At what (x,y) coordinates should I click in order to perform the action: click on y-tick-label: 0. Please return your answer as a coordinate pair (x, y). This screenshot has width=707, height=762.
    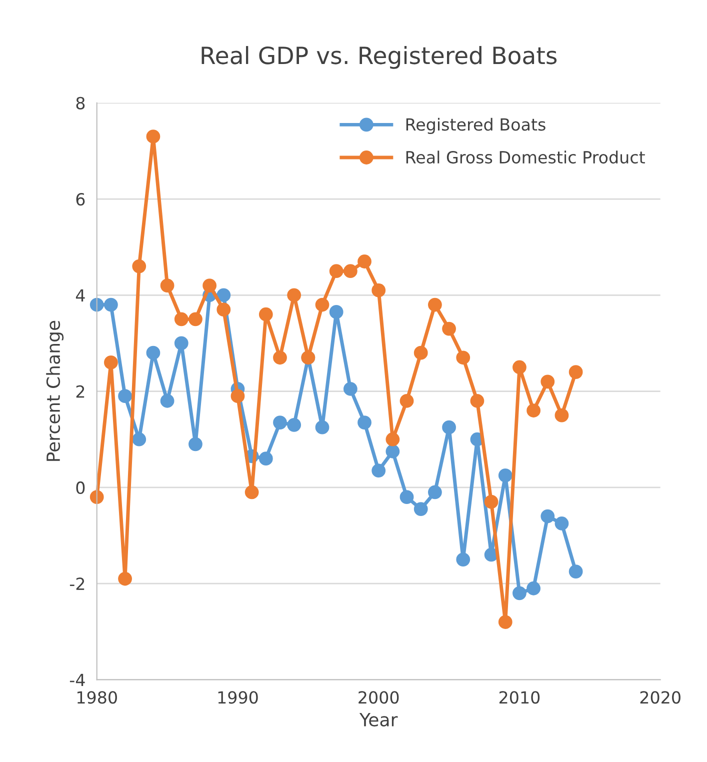
    Looking at the image, I should click on (80, 487).